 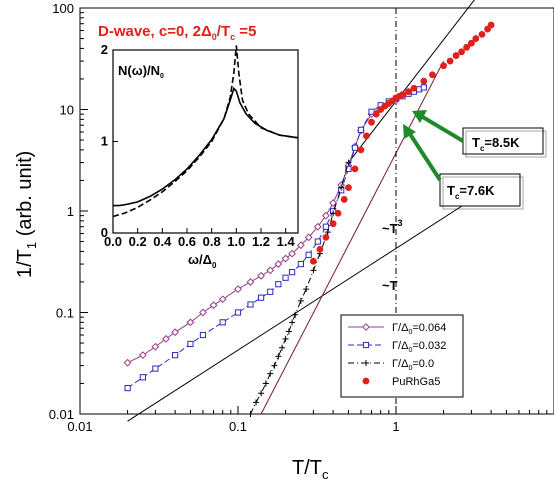 I want to click on y-tick-label: 100, so click(x=63, y=8).